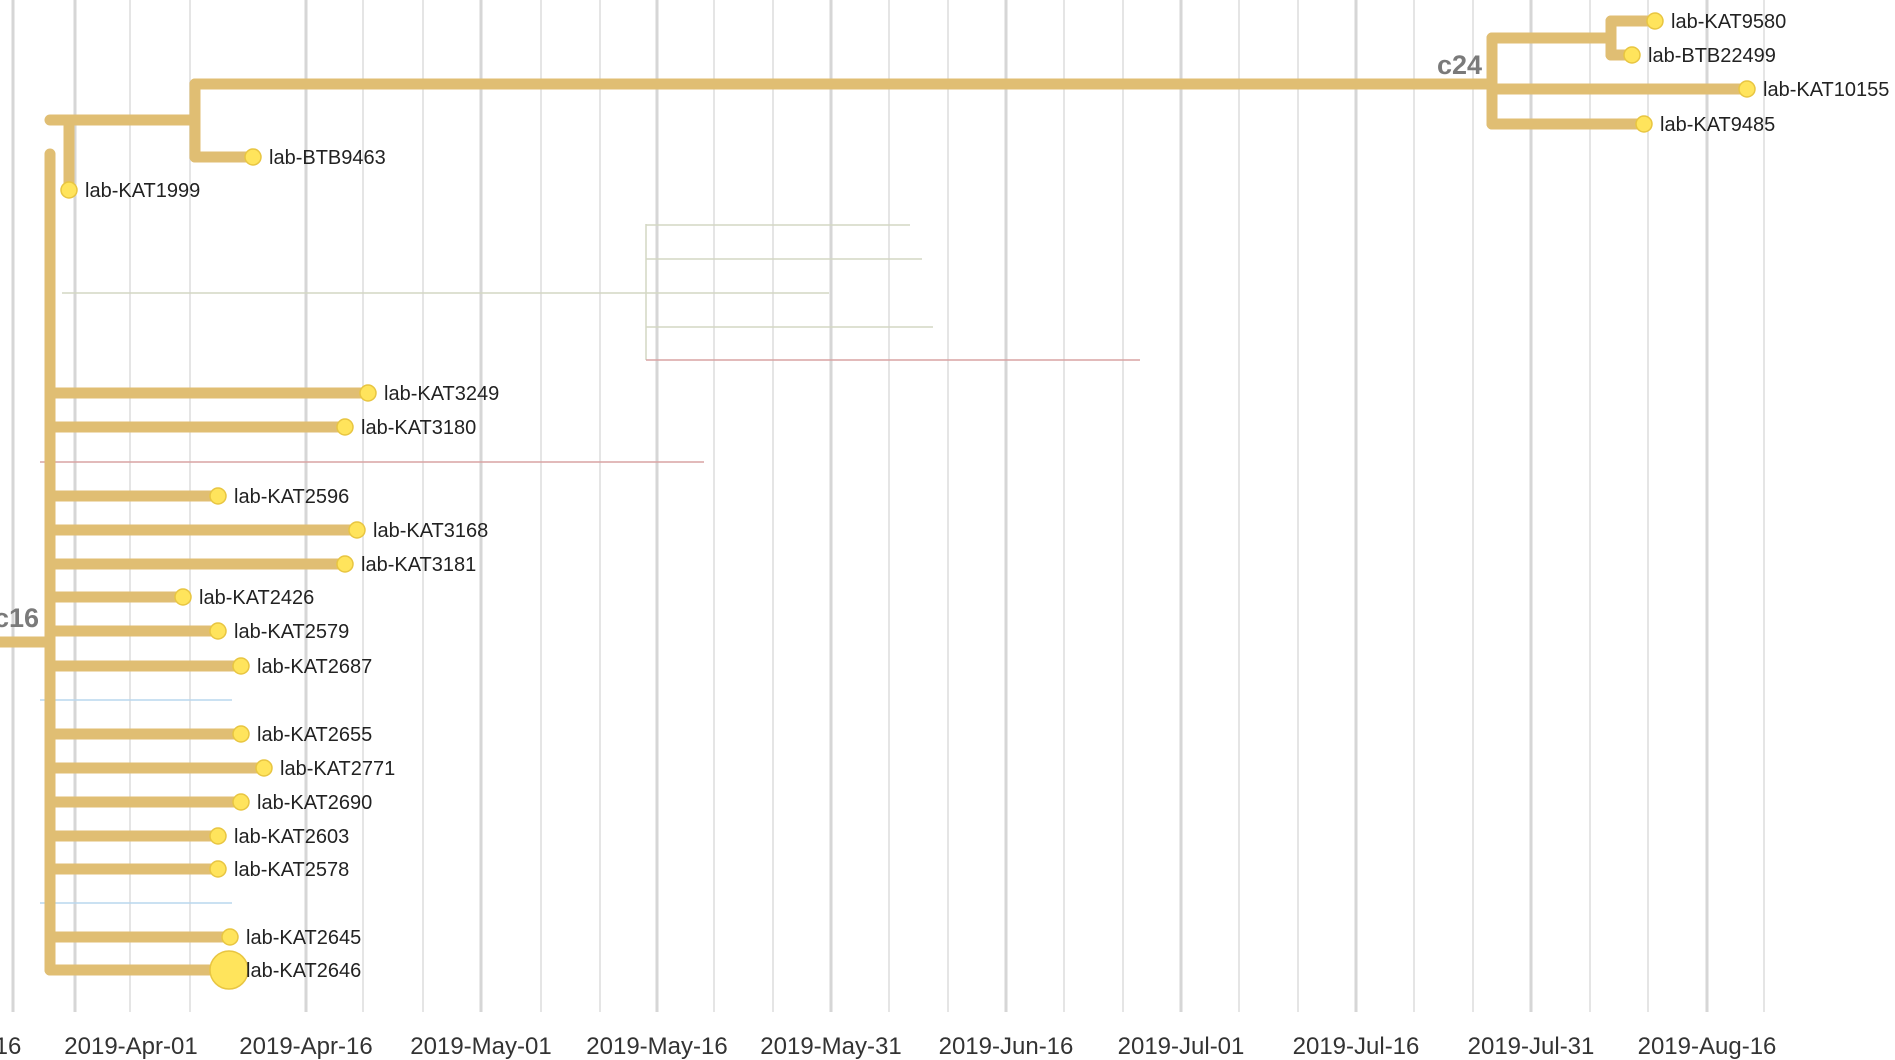  Describe the element at coordinates (1356, 1046) in the screenshot. I see `axis-tick-label: 2019-Jul-16` at that location.